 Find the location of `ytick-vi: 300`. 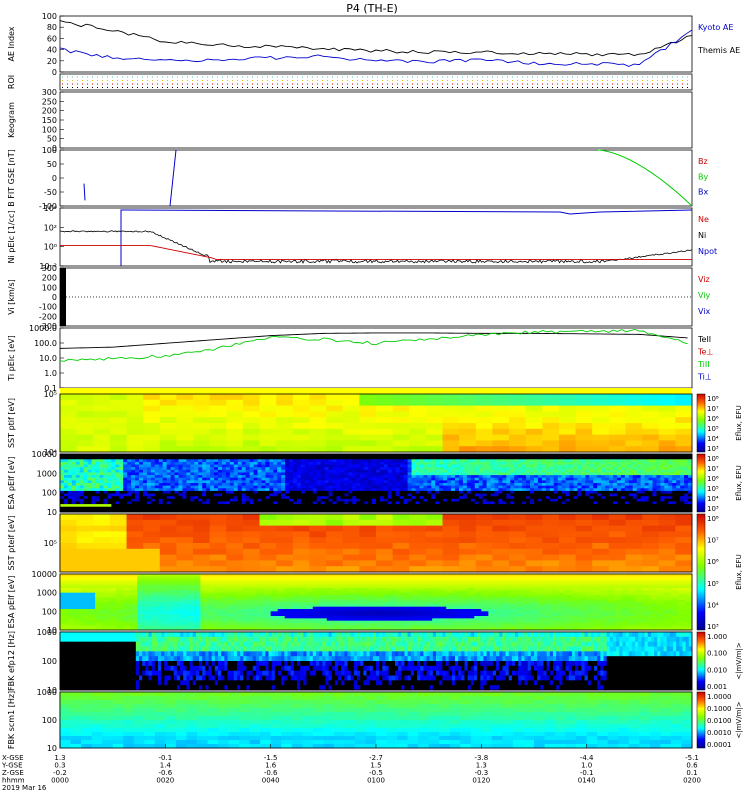

ytick-vi: 300 is located at coordinates (49, 268).